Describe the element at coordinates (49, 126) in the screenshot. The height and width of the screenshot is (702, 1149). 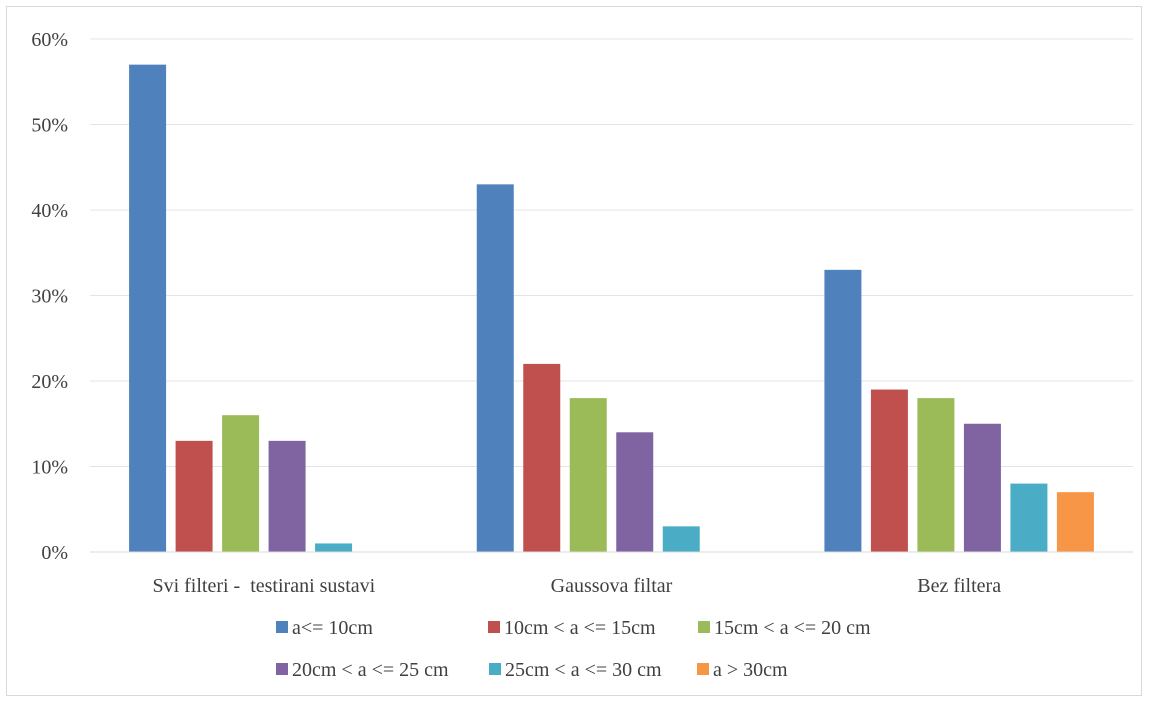
I see `y-tick-label: 50%` at that location.